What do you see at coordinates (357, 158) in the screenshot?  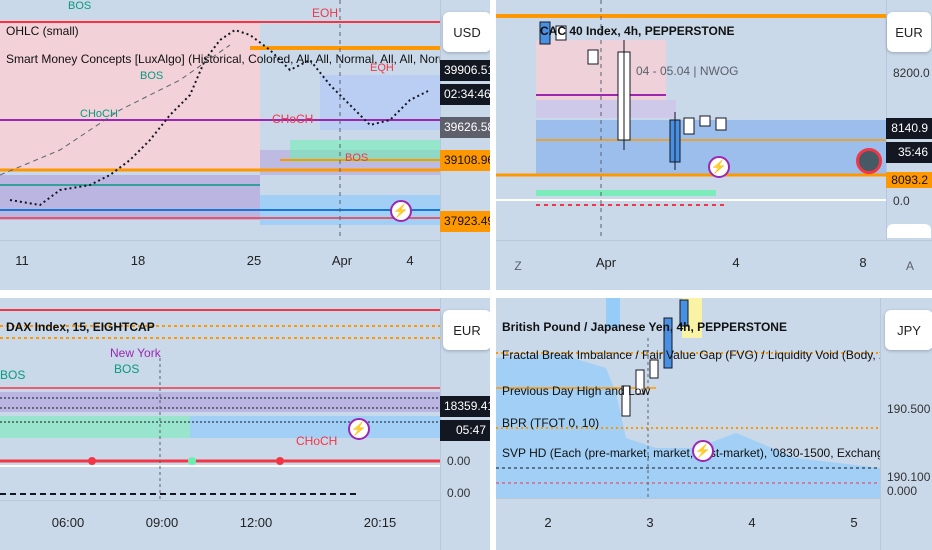 I see `smc-tag-bos-3: BOS` at bounding box center [357, 158].